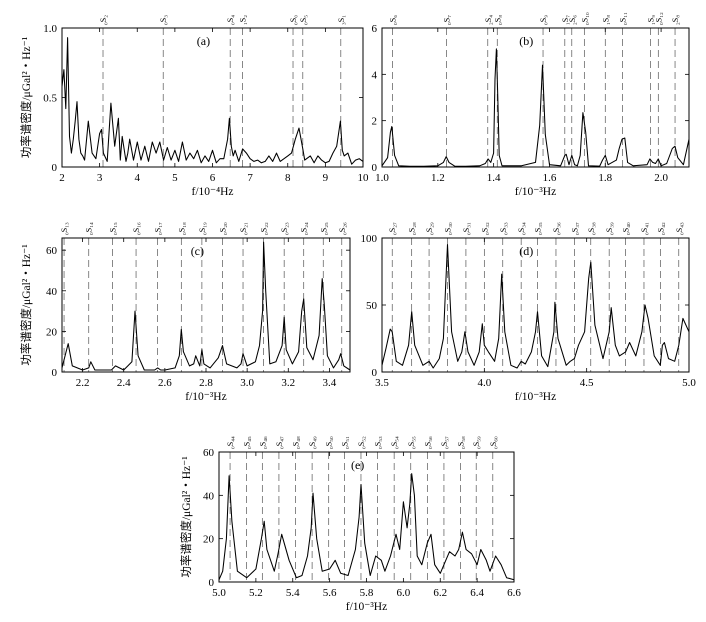  I want to click on mode-label: ₀S₅₈, so click(461, 442).